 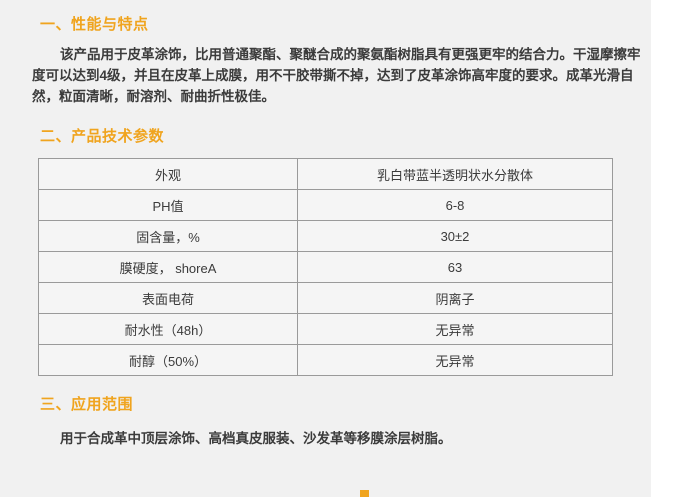 I want to click on table-cell-name: PH值, so click(x=168, y=205).